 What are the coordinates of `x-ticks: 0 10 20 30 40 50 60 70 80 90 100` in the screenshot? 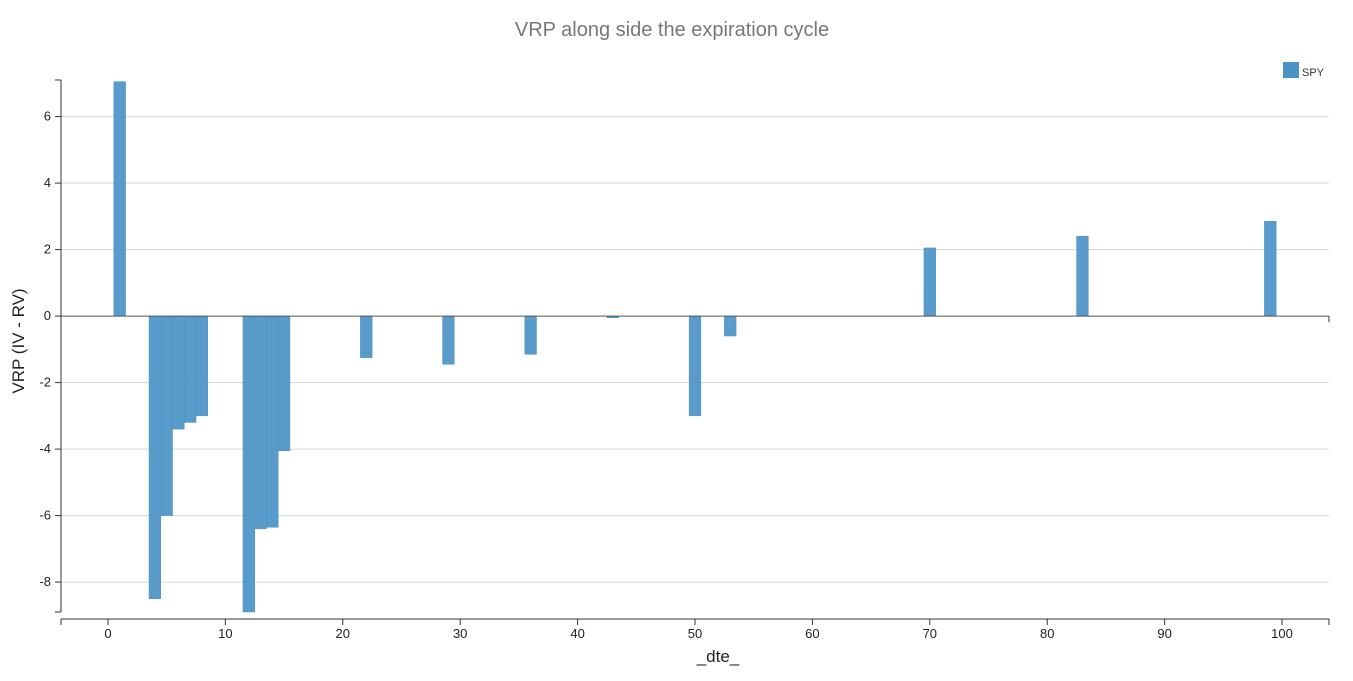 It's located at (698, 630).